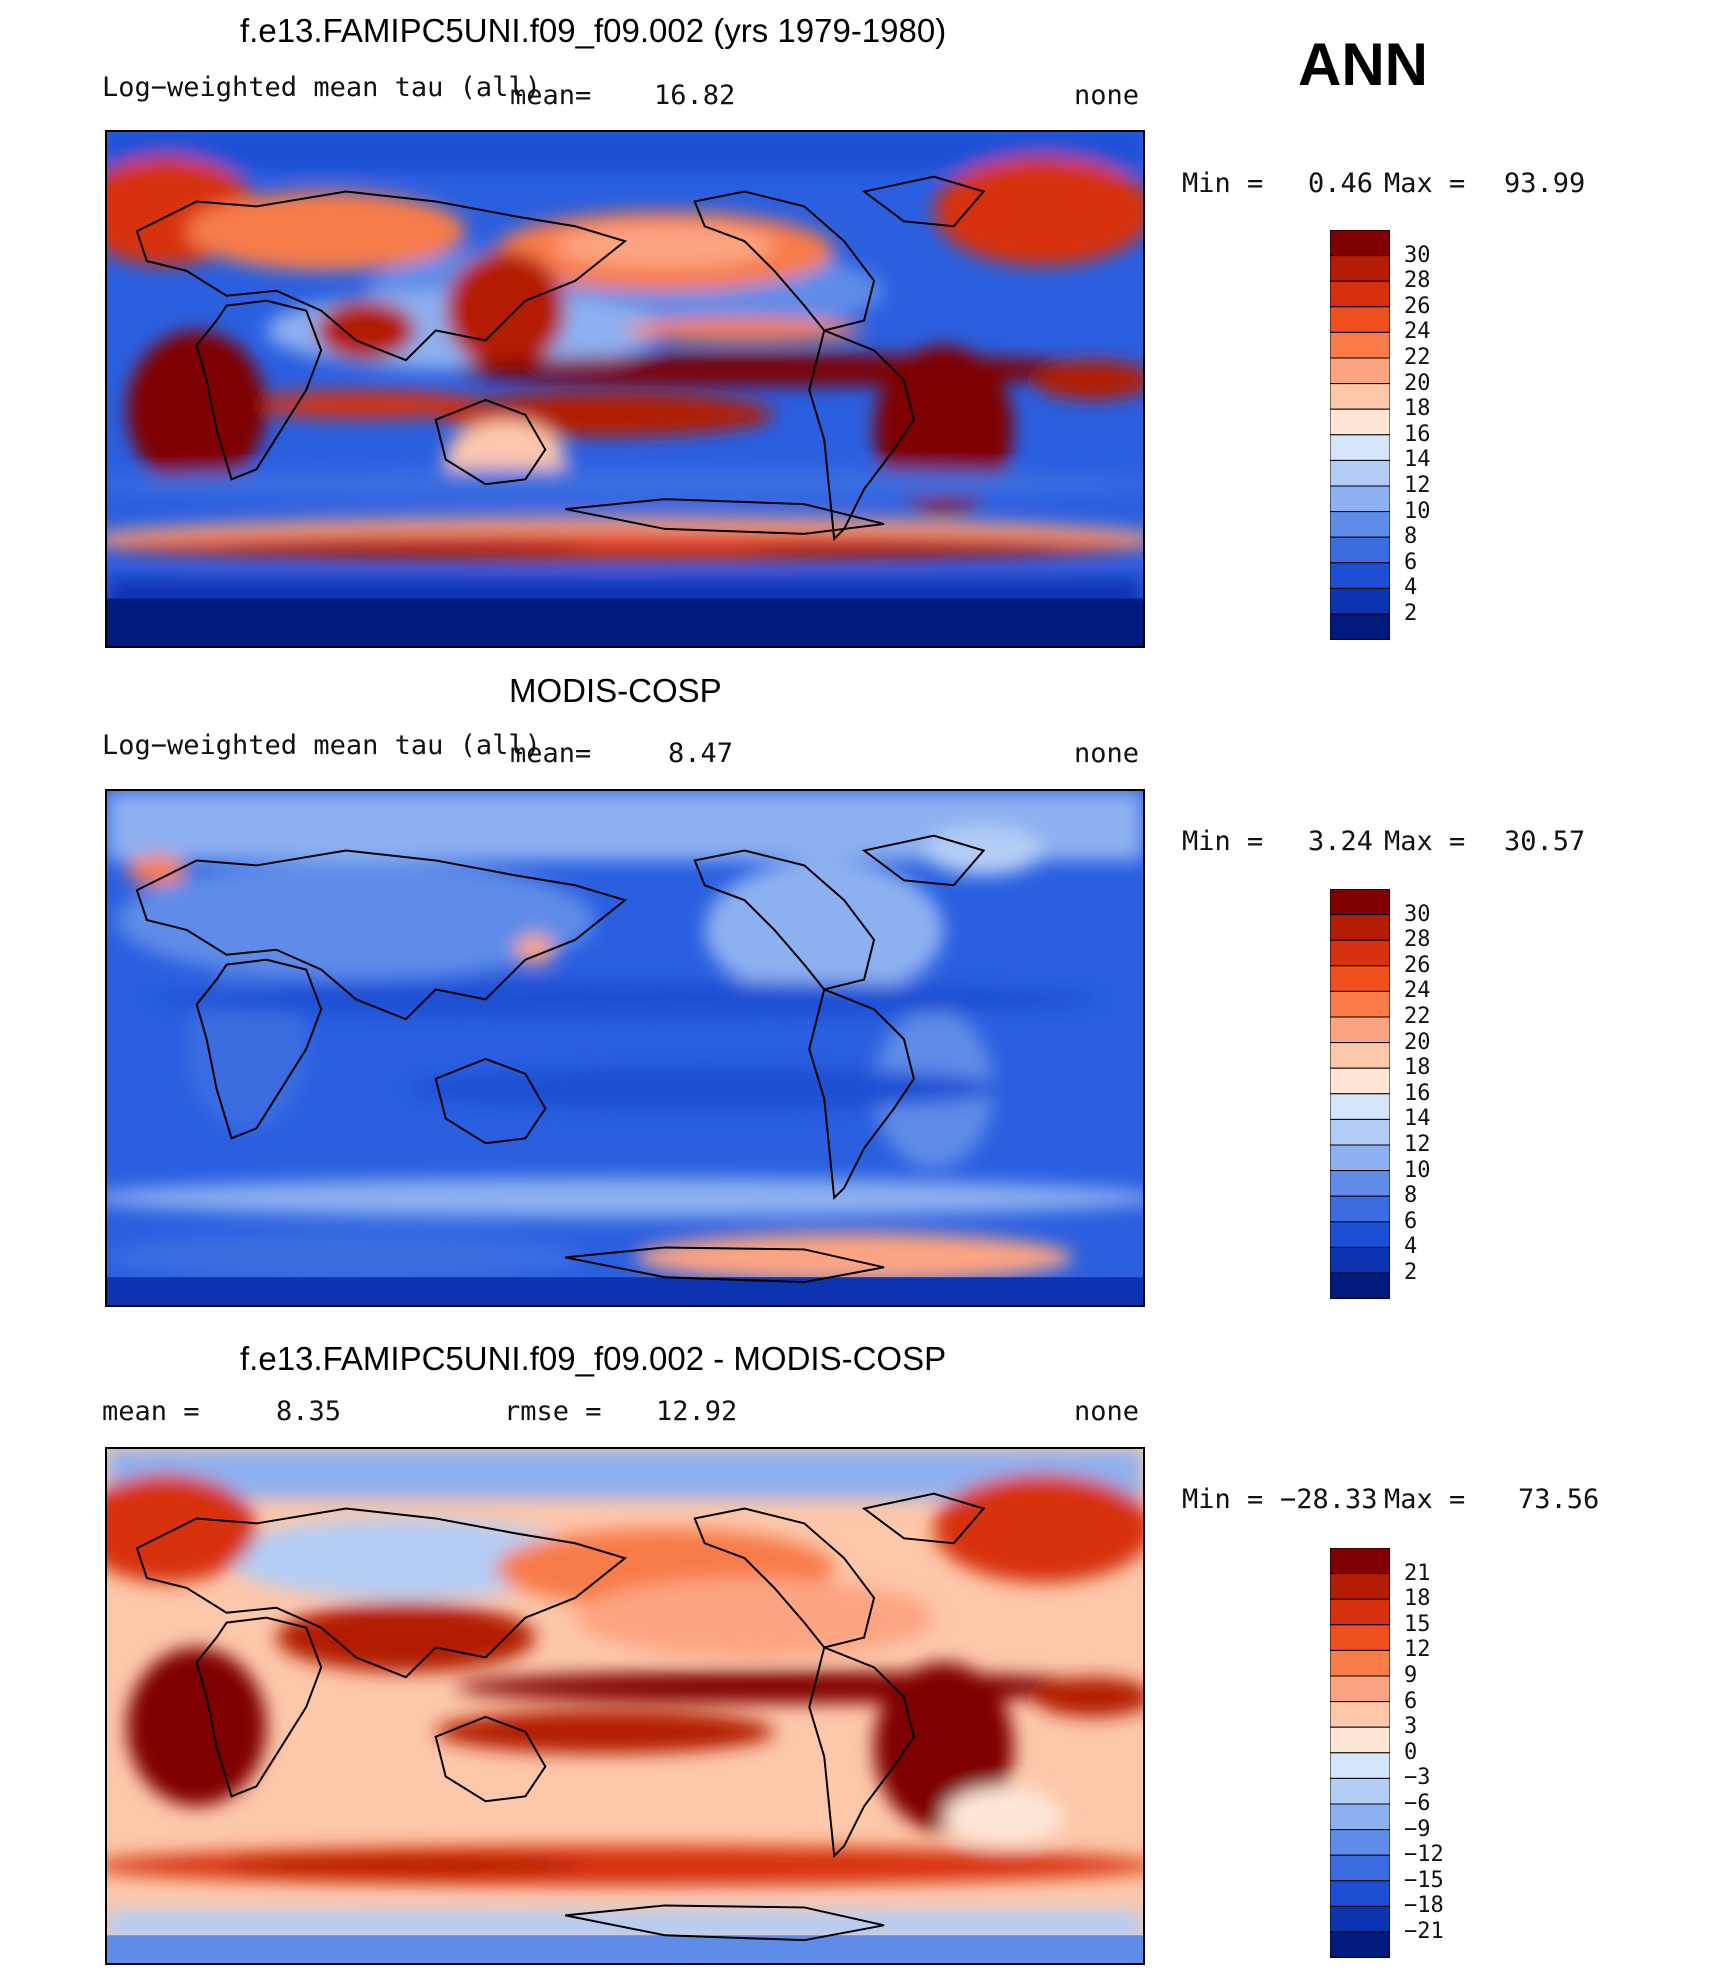  I want to click on panel-1-mean-value: 16.82, so click(695, 95).